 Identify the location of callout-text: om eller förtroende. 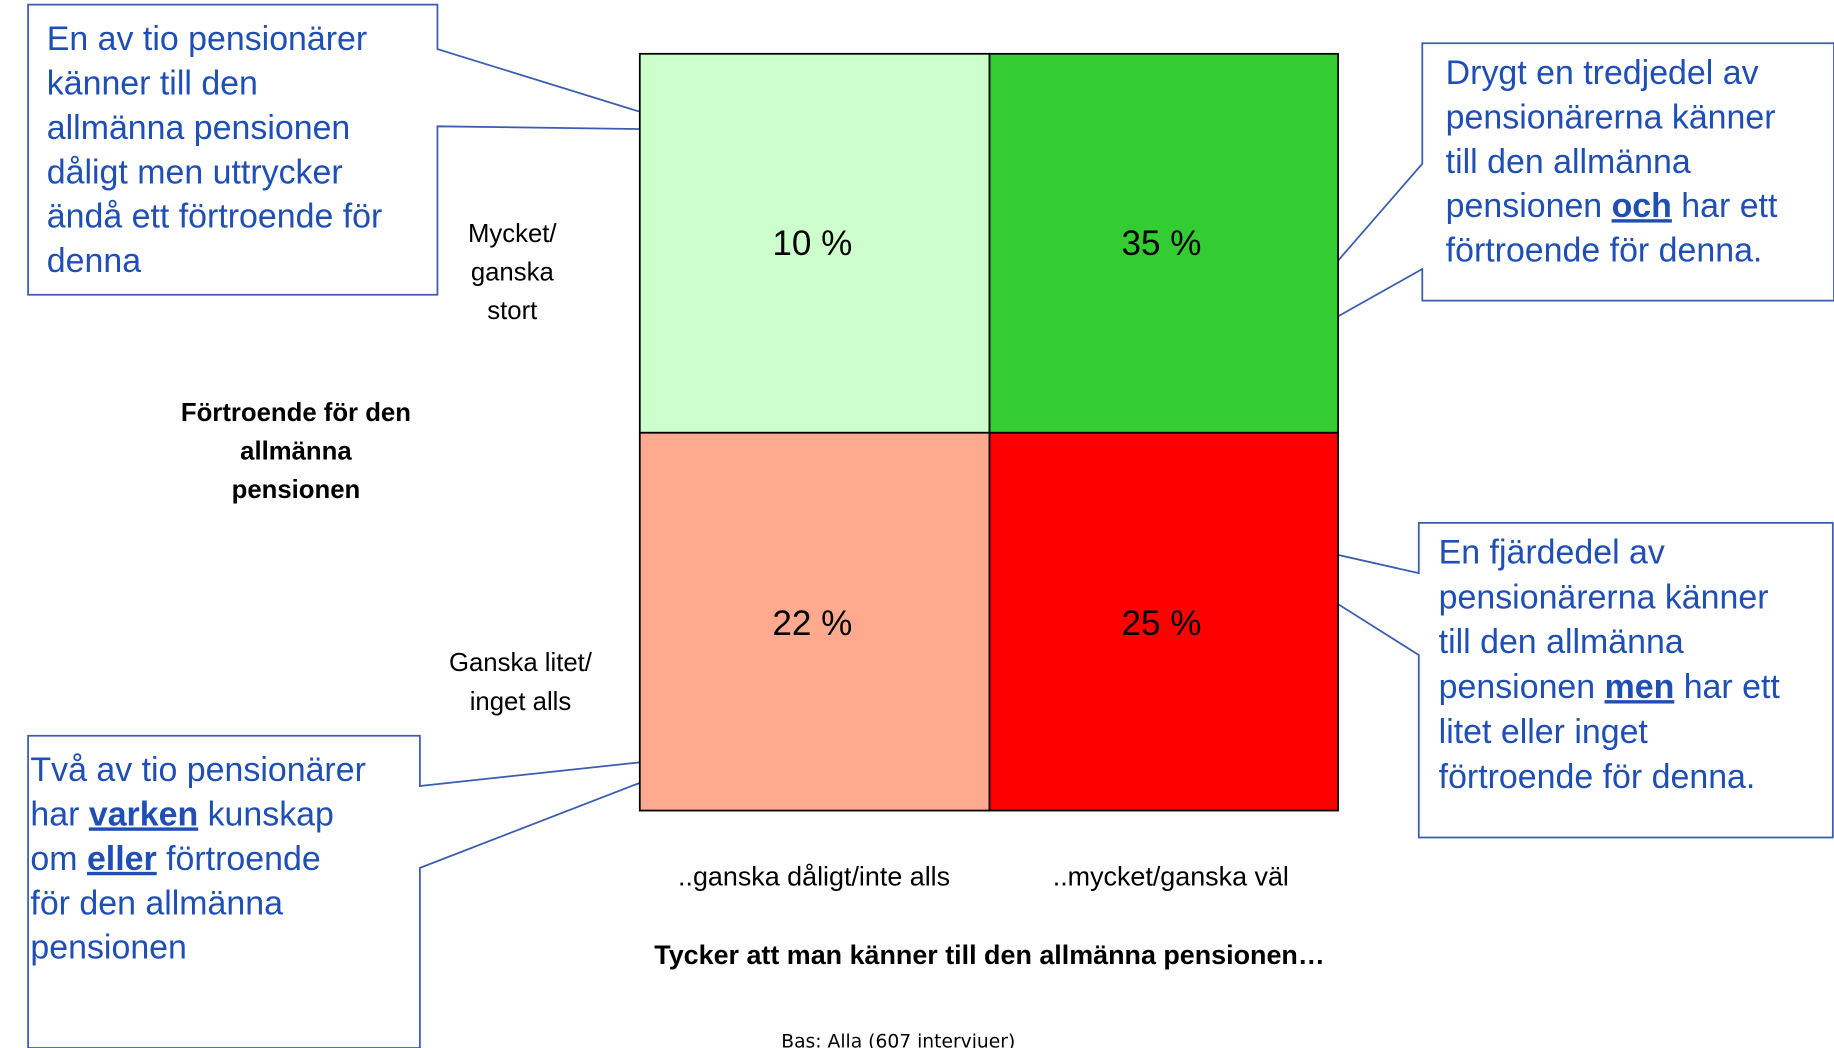
(175, 859).